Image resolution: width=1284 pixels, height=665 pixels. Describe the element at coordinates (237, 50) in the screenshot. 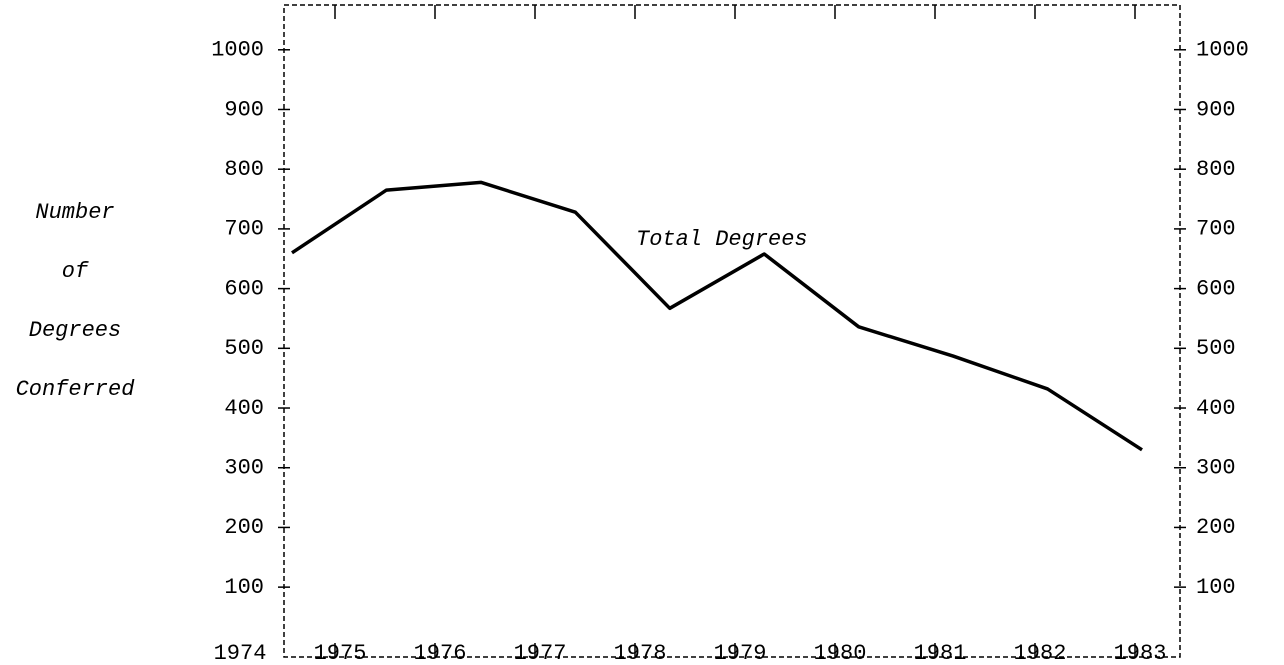

I see `y-tick-label: 1000` at that location.